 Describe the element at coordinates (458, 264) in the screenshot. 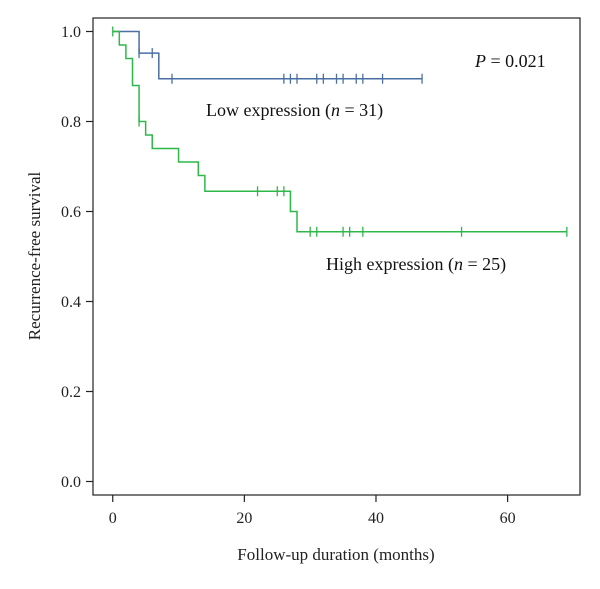

I see `high-label-italic: n` at that location.